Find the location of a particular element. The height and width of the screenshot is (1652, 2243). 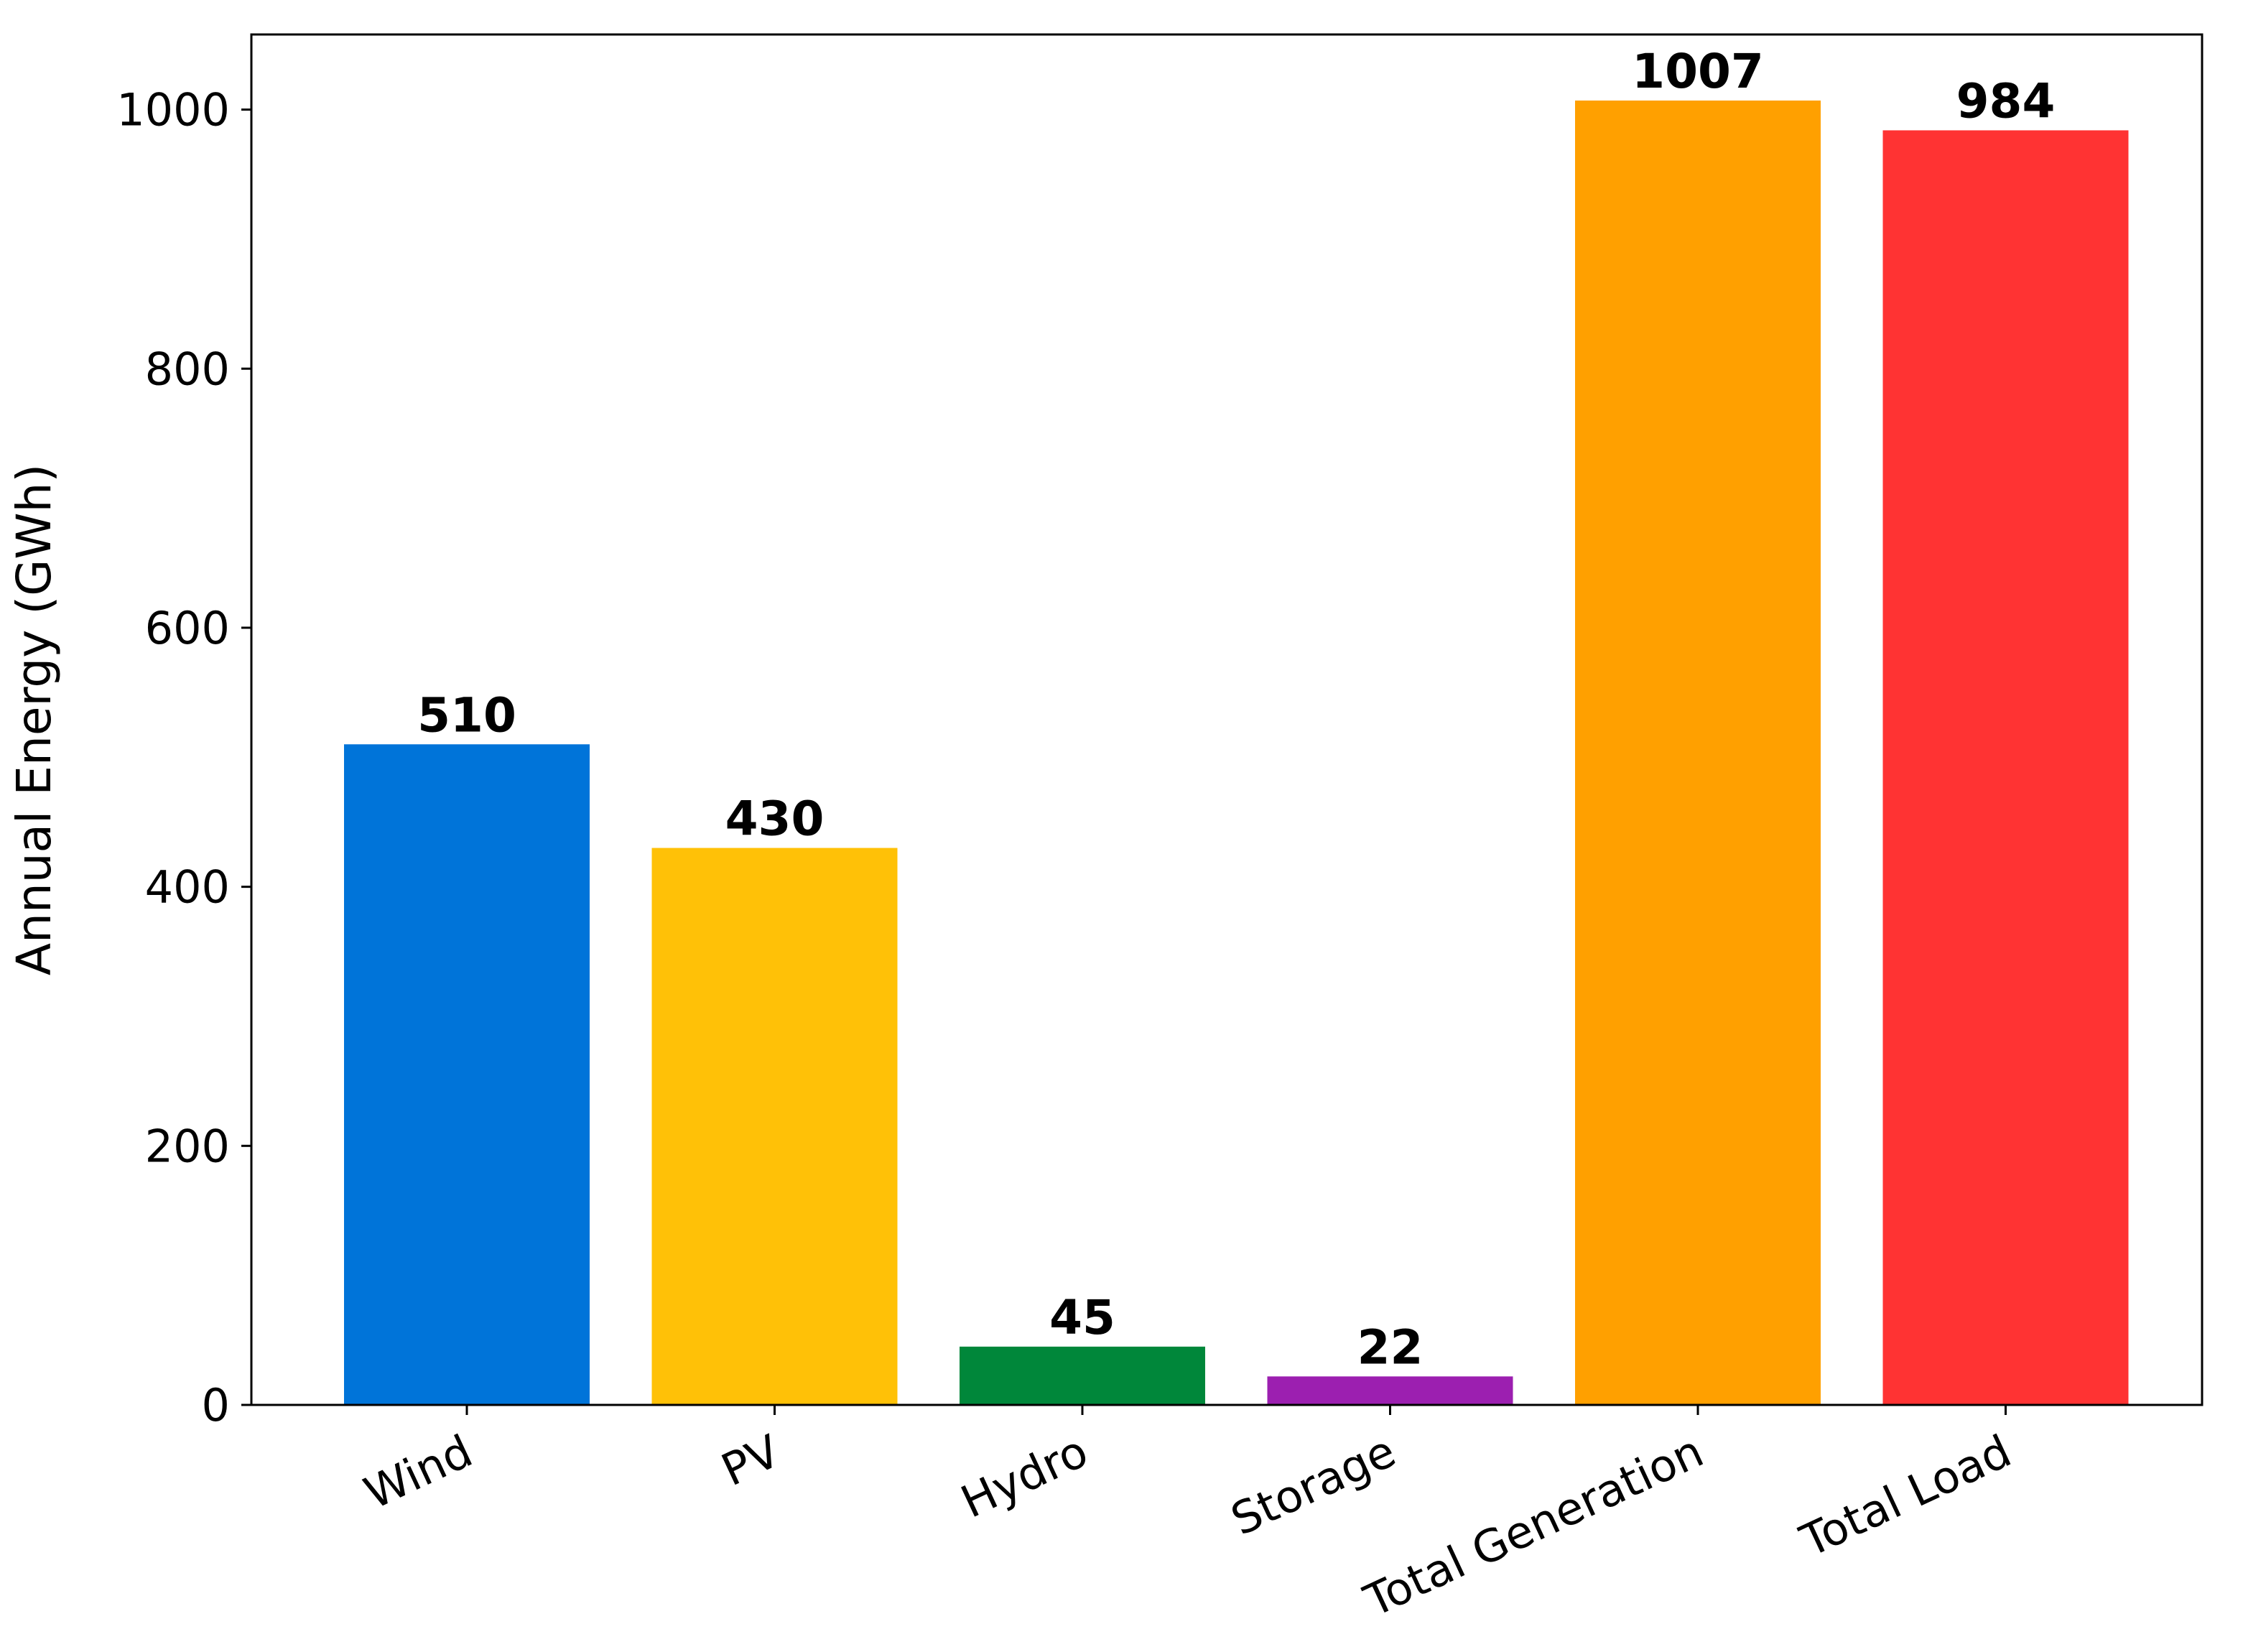

y-axis: 0 200 400 600 800 1000 is located at coordinates (183, 758).